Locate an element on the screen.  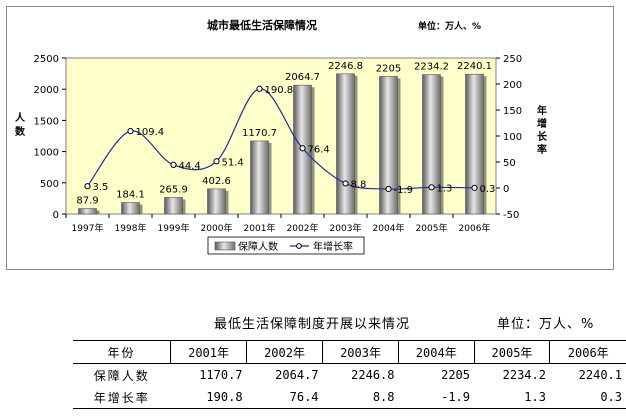
line-value-label: 51.4 is located at coordinates (233, 162).